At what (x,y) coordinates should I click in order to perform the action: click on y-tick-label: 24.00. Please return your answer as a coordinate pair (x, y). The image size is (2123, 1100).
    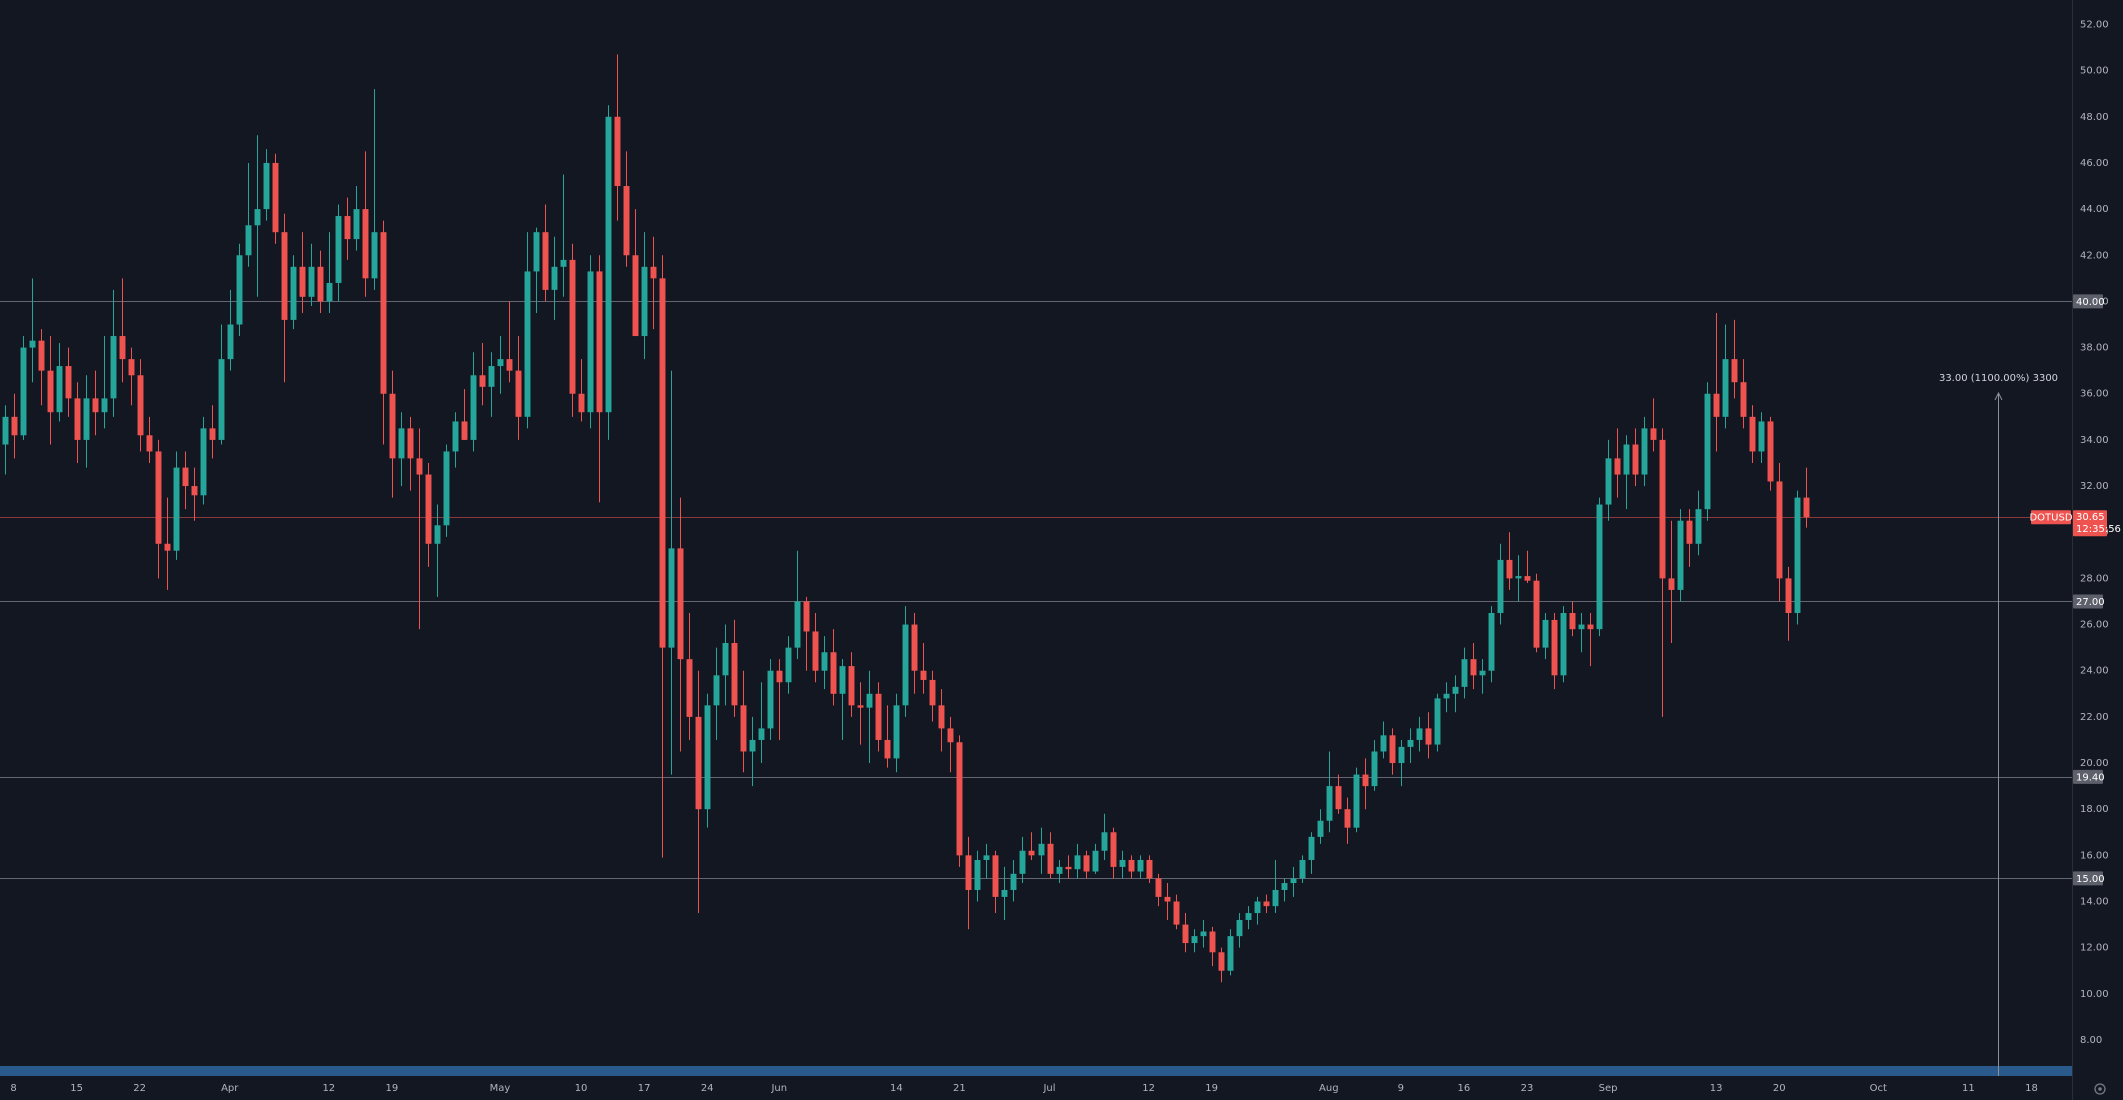
    Looking at the image, I should click on (2094, 671).